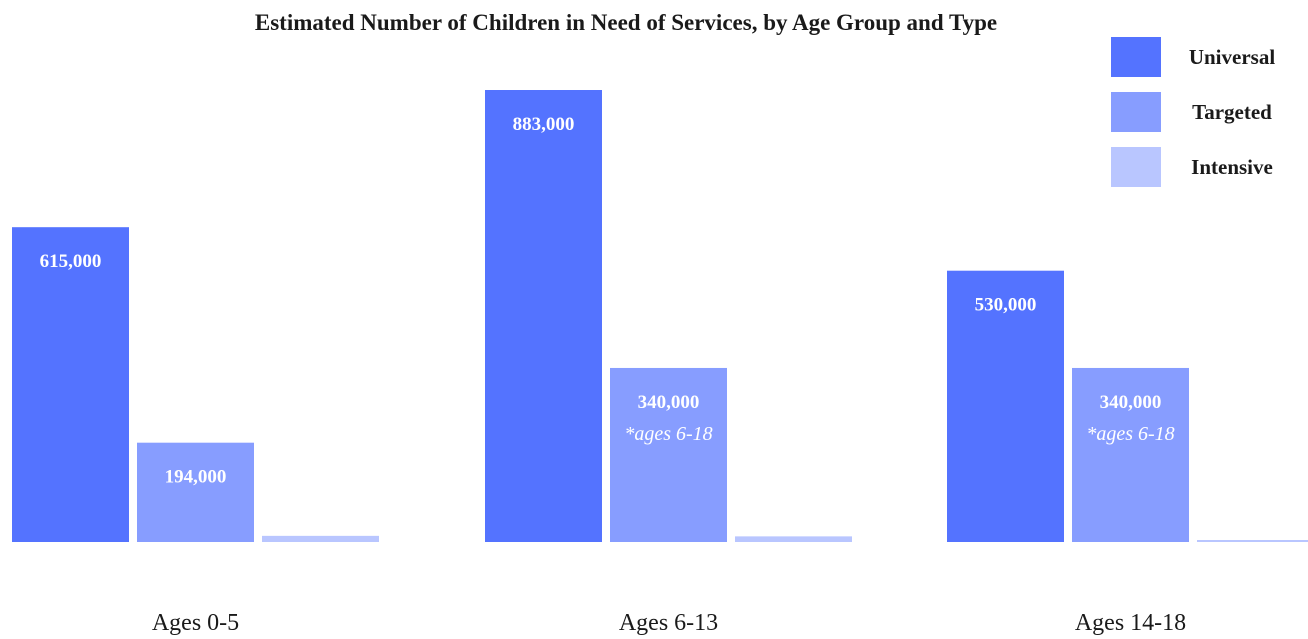 The image size is (1308, 639). What do you see at coordinates (195, 623) in the screenshot?
I see `category-label-1: Ages 0-5` at bounding box center [195, 623].